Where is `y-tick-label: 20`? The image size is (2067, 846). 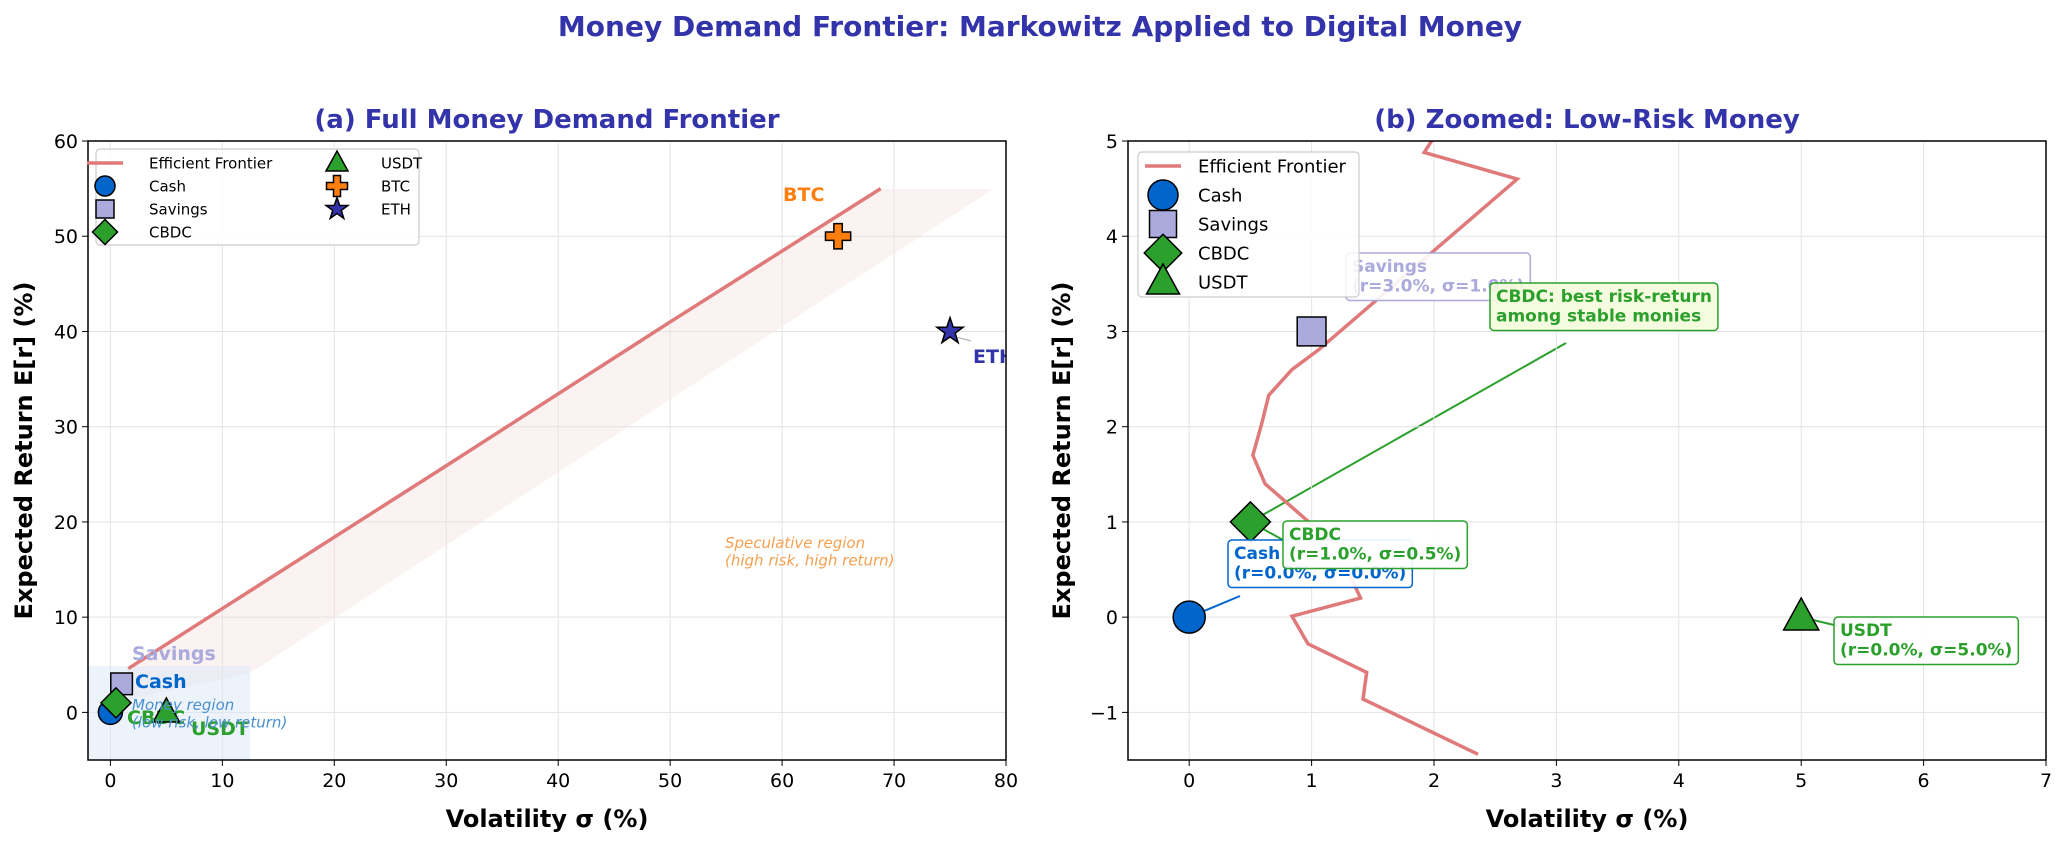 y-tick-label: 20 is located at coordinates (66, 523).